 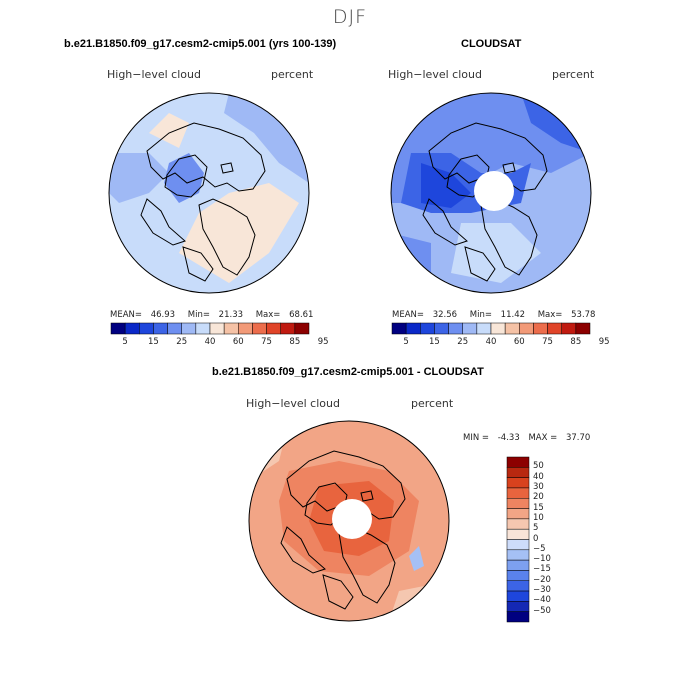 What do you see at coordinates (542, 579) in the screenshot?
I see `colorbar-tick-label: −20` at bounding box center [542, 579].